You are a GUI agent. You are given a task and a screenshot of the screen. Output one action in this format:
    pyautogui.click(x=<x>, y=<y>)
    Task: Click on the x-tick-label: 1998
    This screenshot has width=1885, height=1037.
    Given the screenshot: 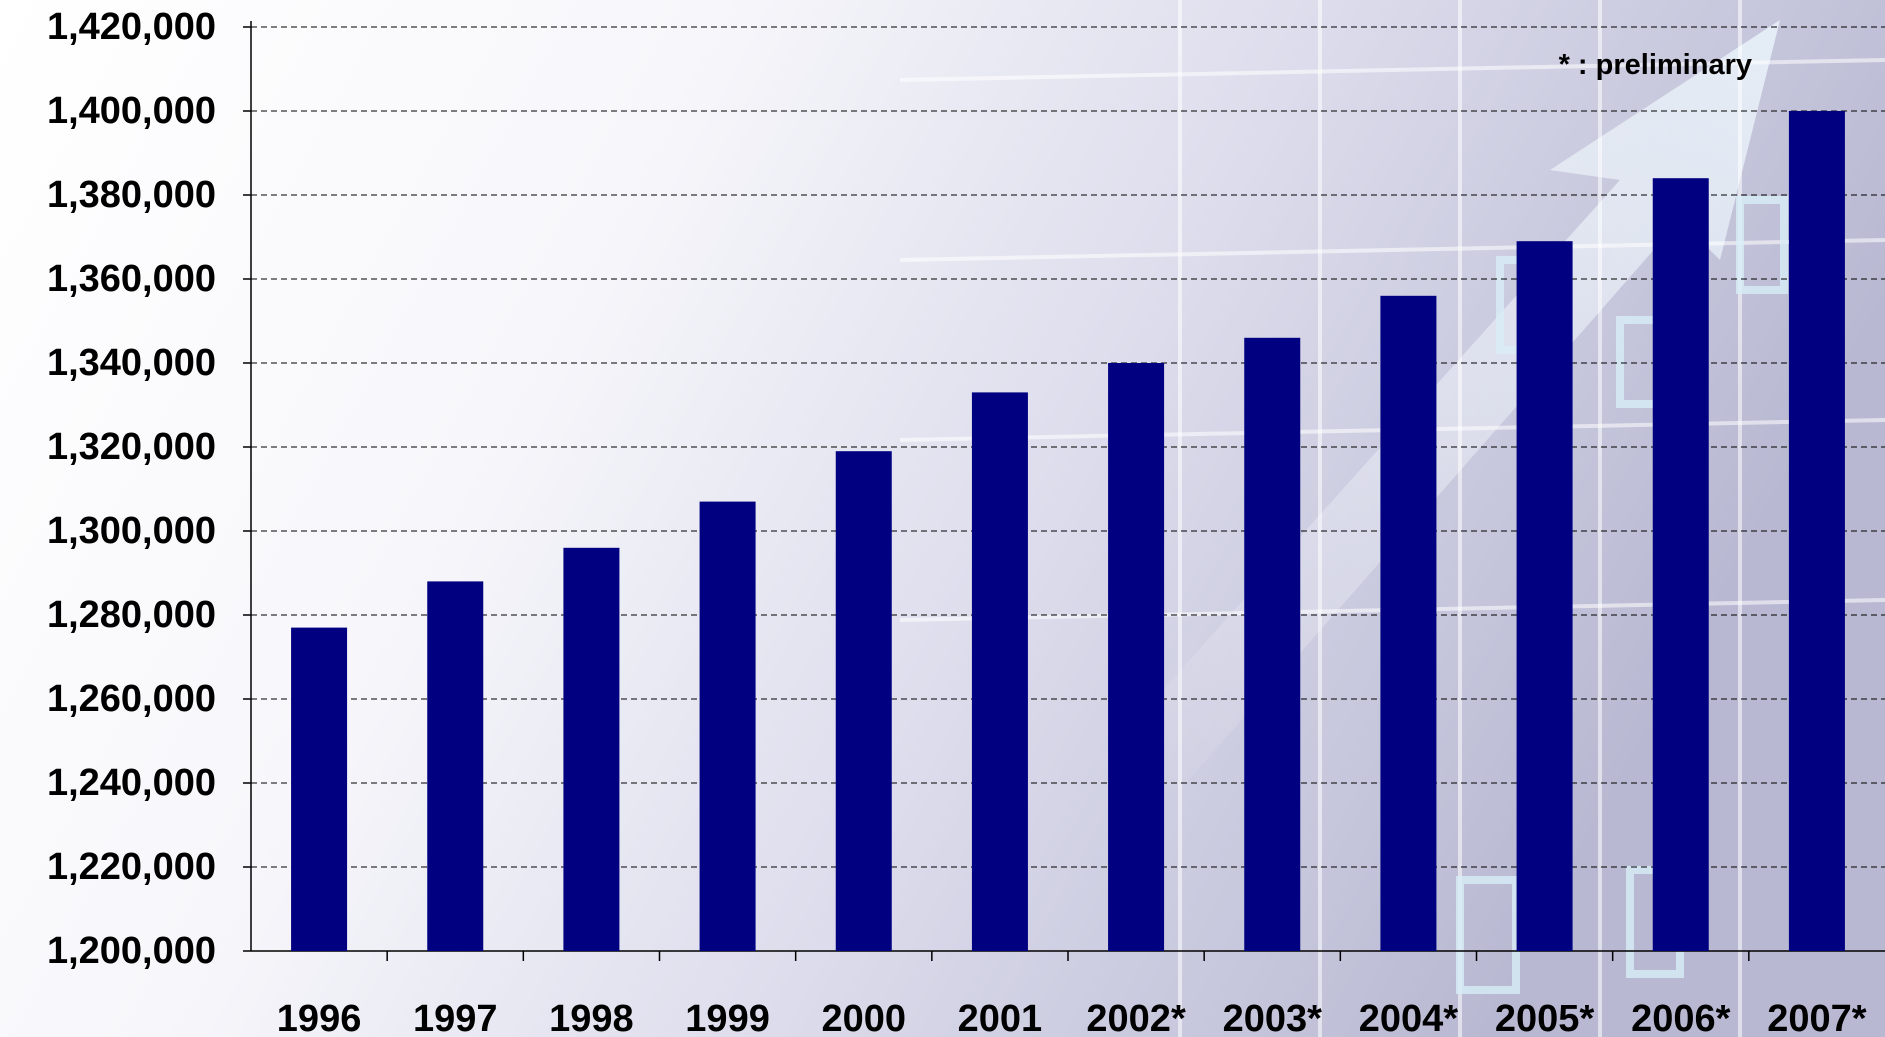 What is the action you would take?
    pyautogui.click(x=591, y=1017)
    